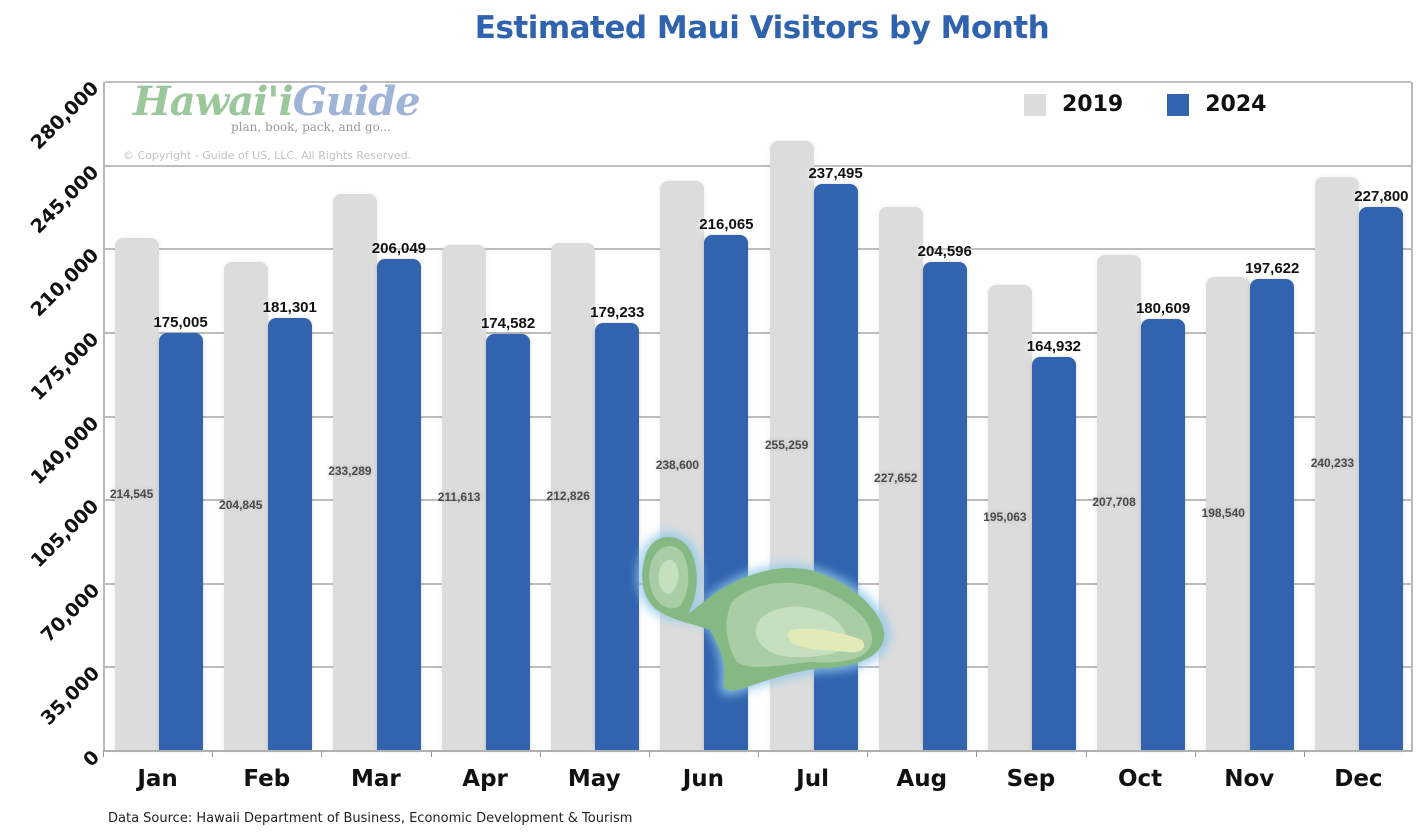 The height and width of the screenshot is (835, 1428). I want to click on bar-2019-nov, so click(1228, 513).